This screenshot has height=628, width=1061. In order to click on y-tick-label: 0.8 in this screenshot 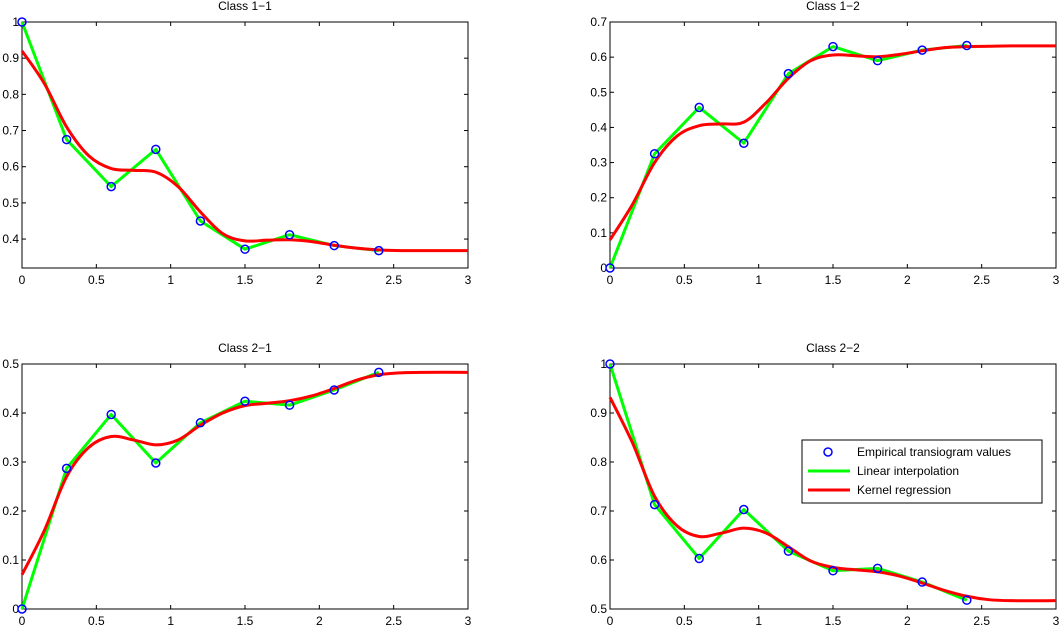, I will do `click(10, 94)`.